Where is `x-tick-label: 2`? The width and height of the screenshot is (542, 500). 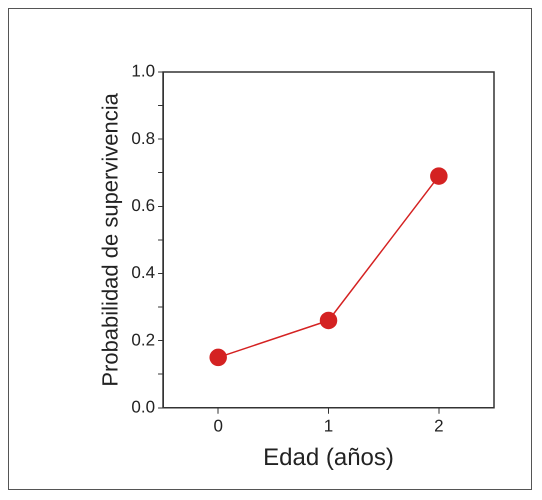
x-tick-label: 2 is located at coordinates (439, 426).